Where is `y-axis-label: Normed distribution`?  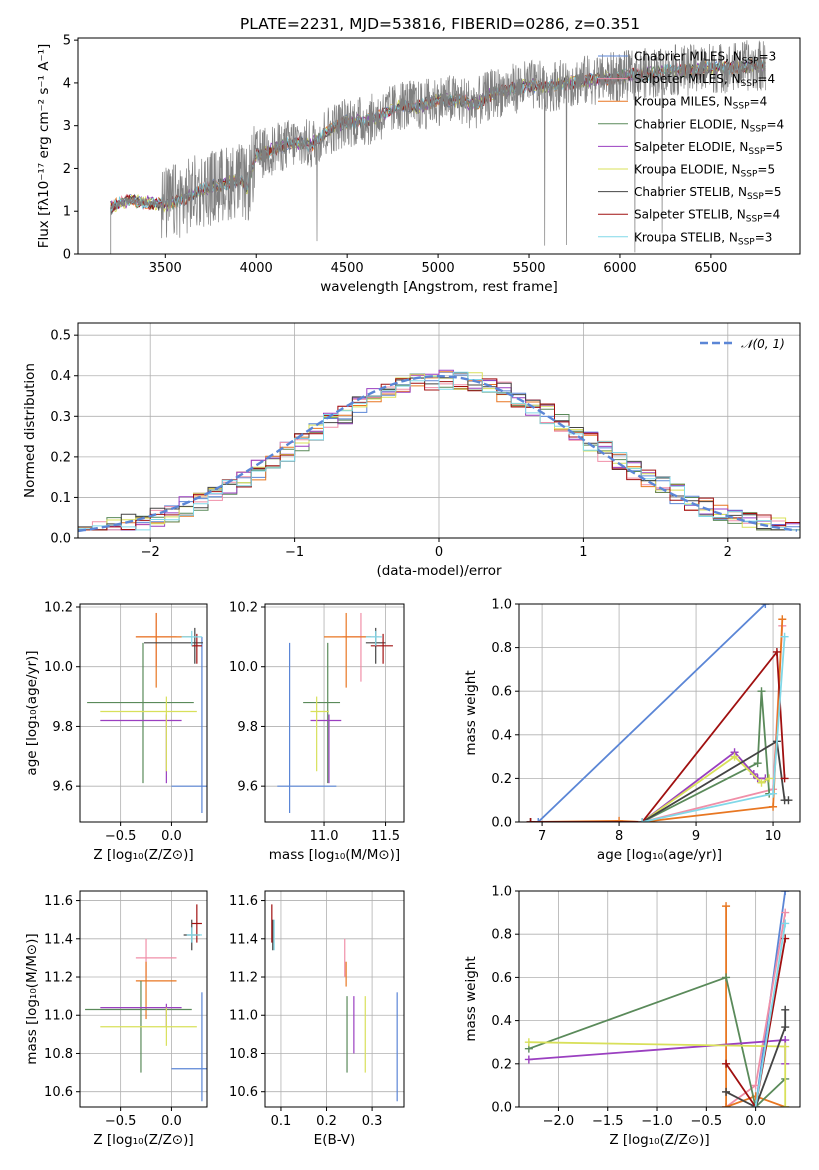
y-axis-label: Normed distribution is located at coordinates (30, 430).